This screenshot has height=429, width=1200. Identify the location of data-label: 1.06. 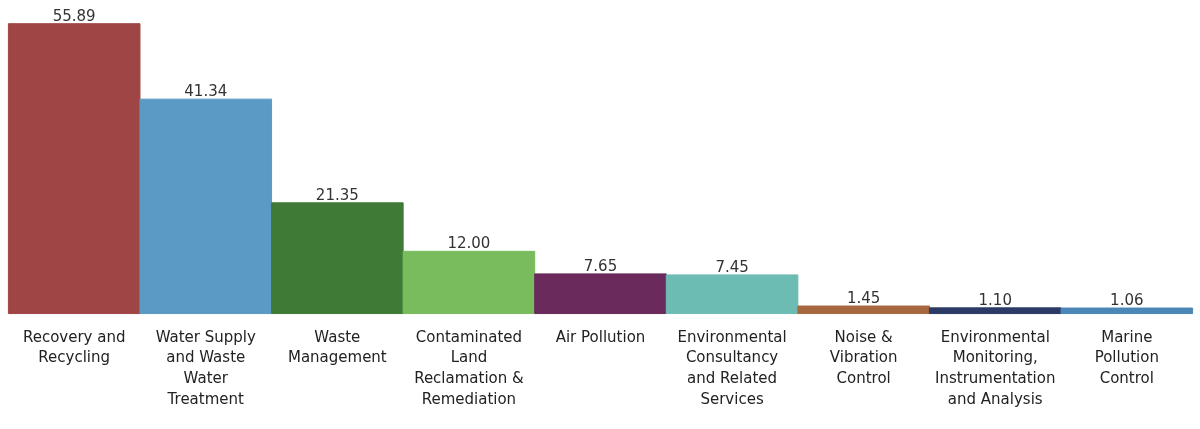
(1127, 300).